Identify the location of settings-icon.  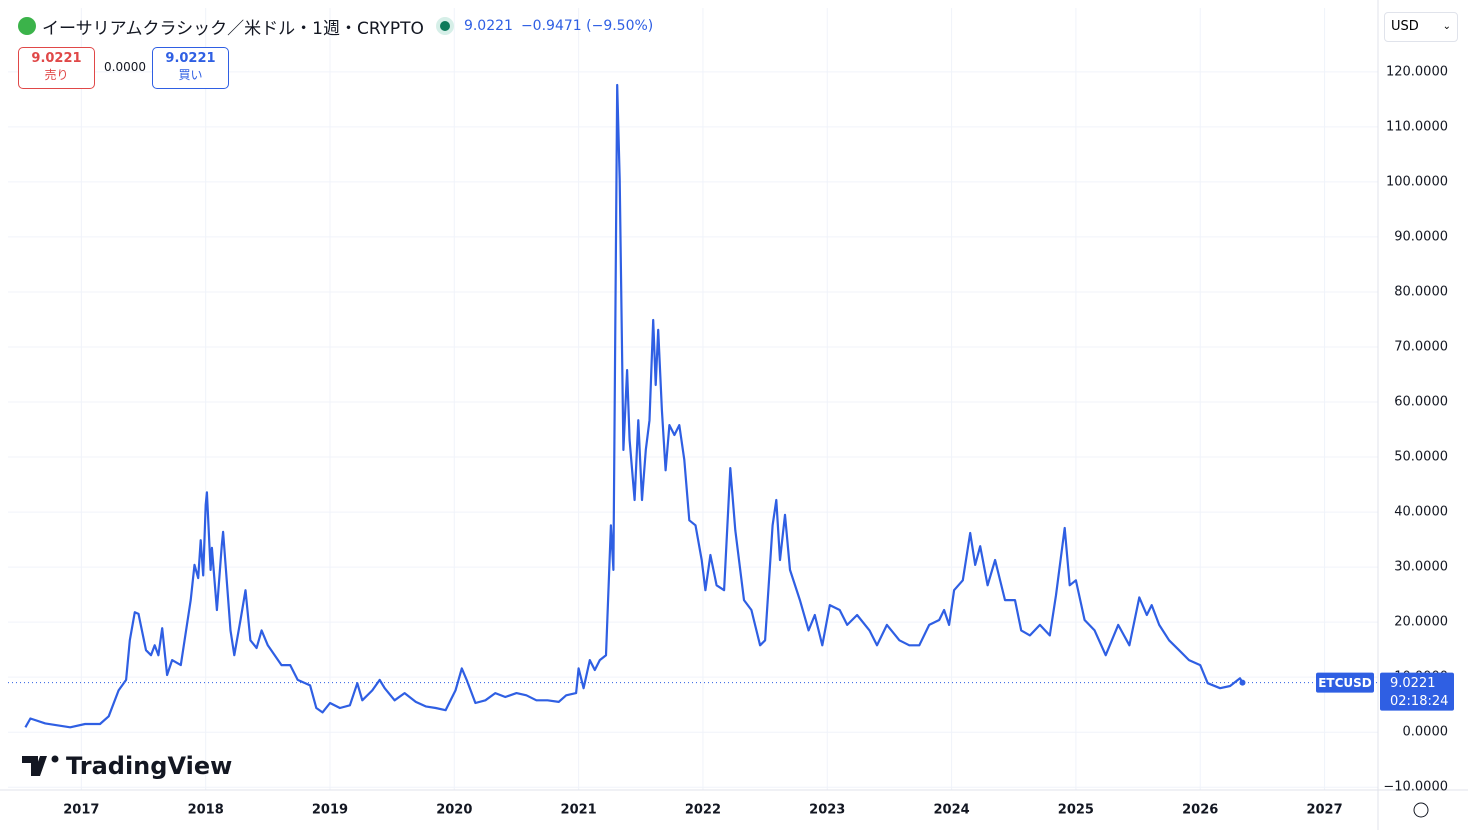
(1421, 810).